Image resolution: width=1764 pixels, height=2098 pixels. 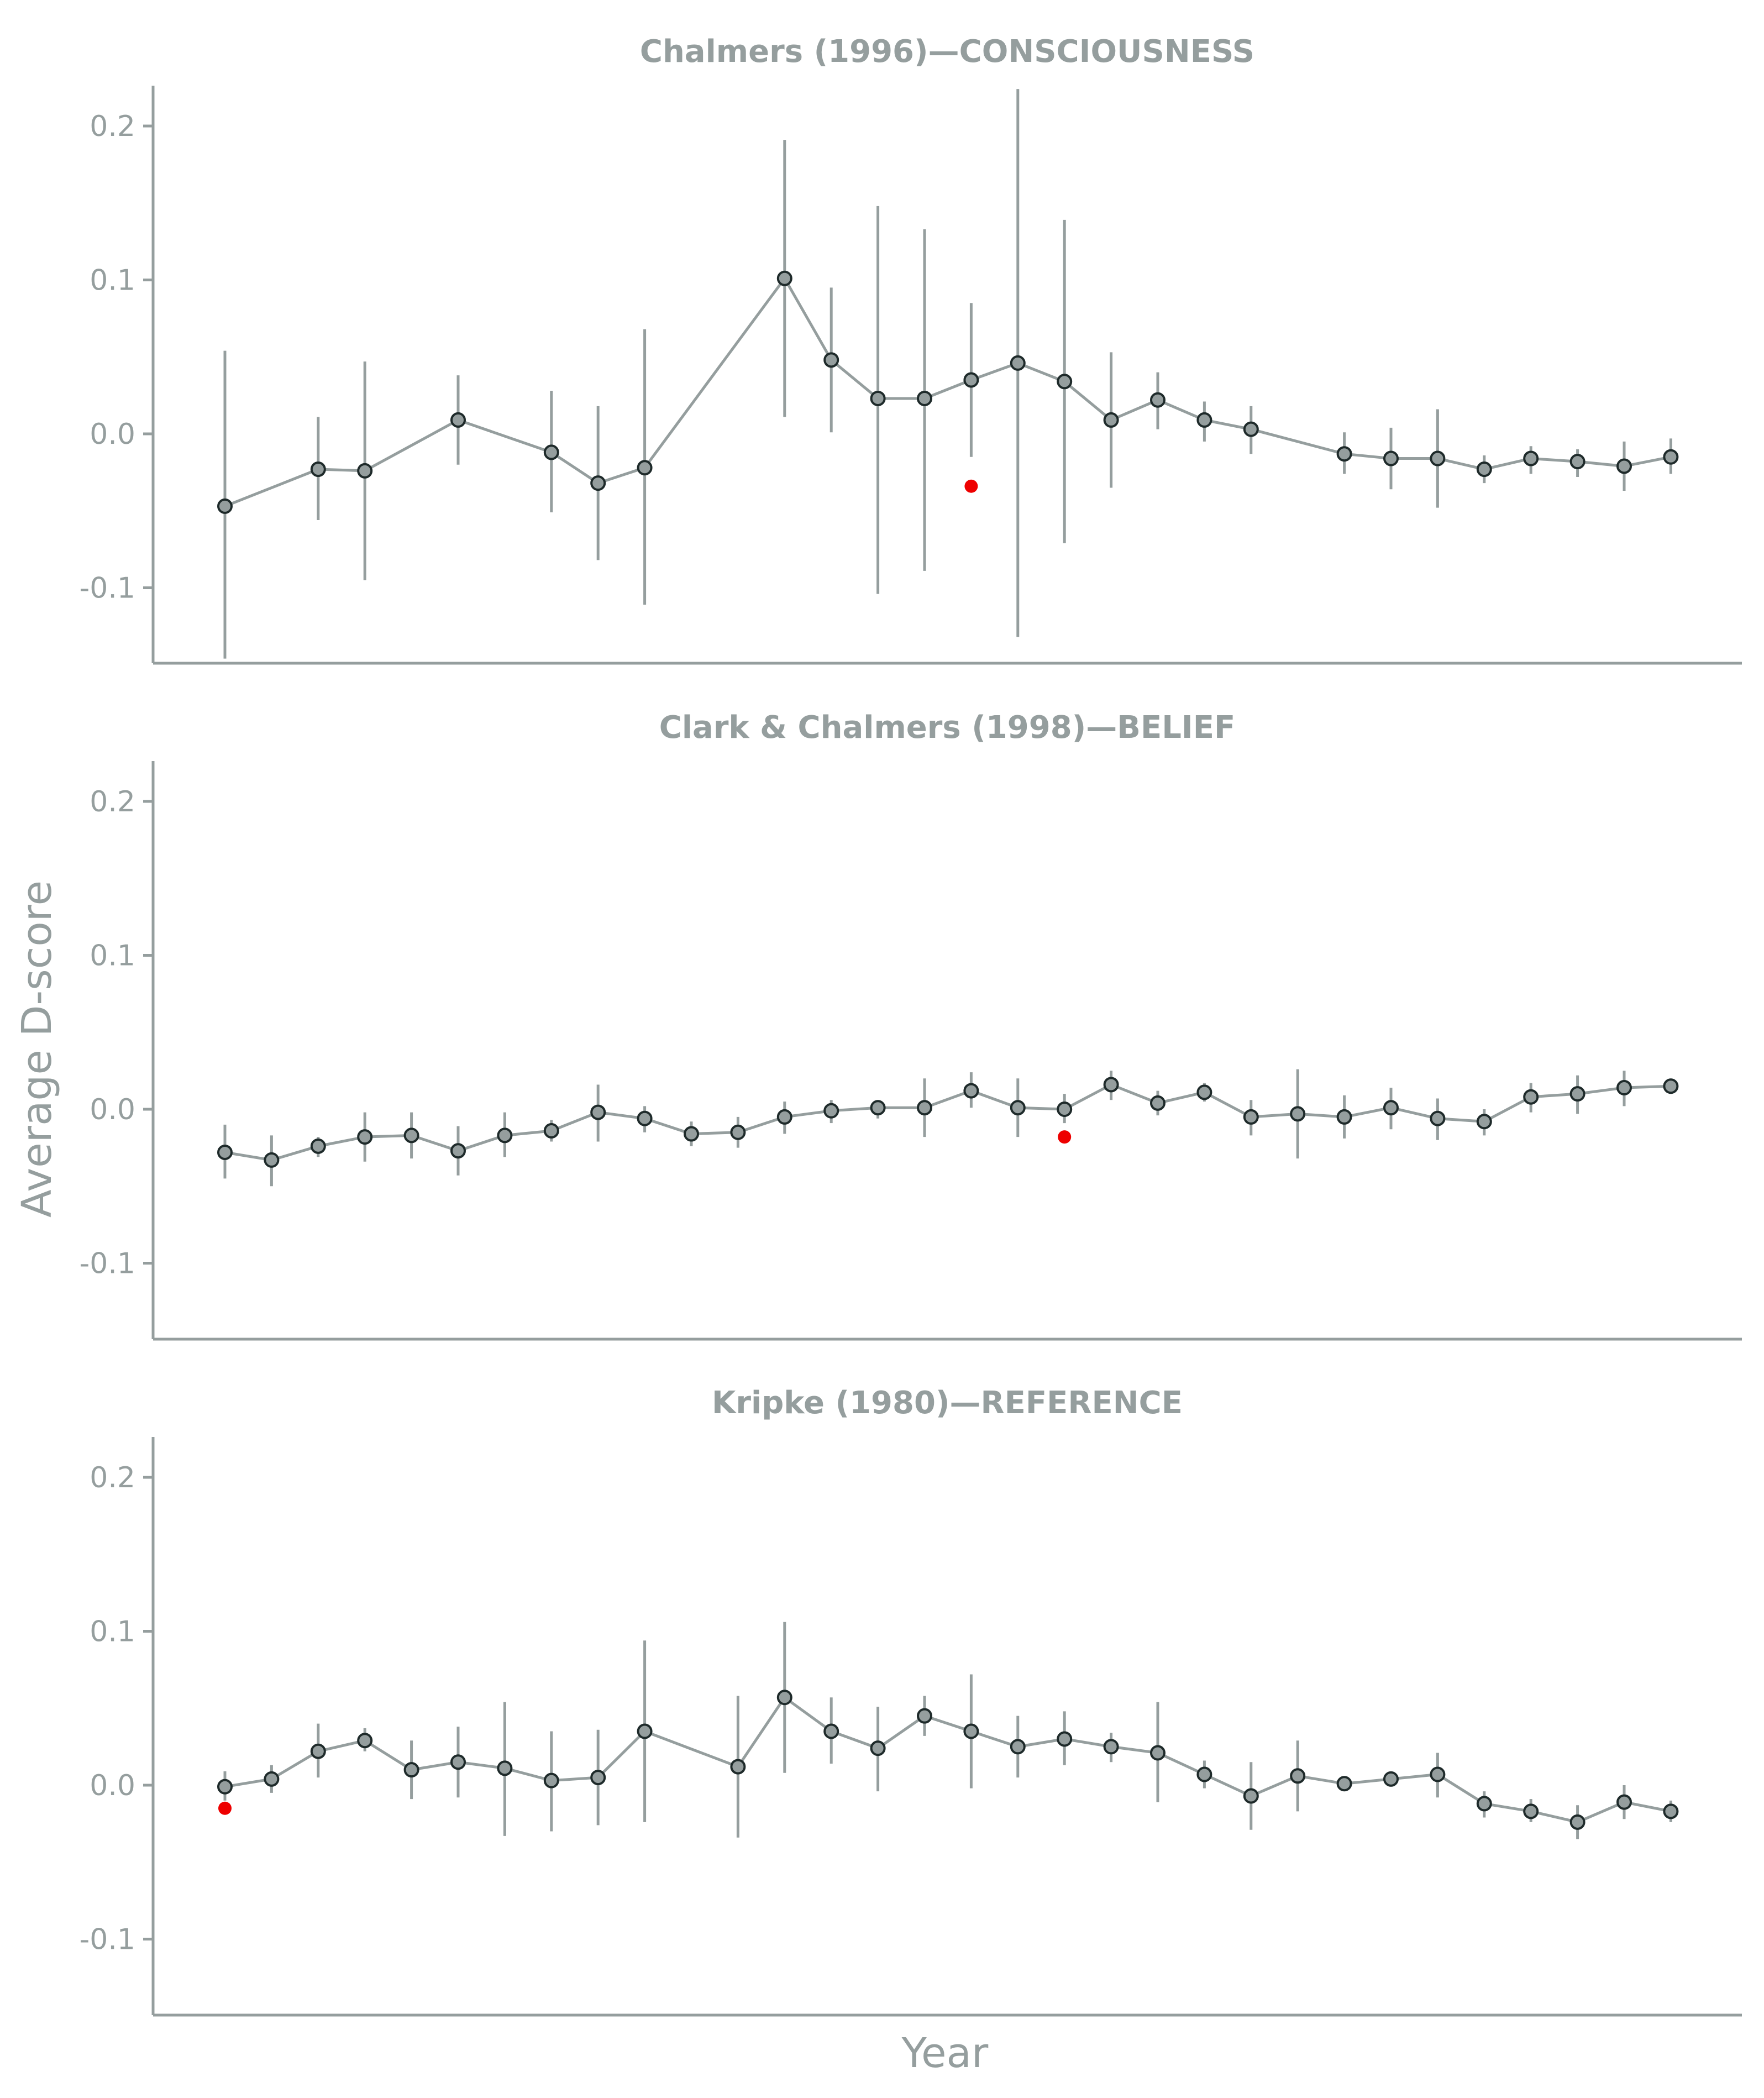 What do you see at coordinates (948, 1403) in the screenshot?
I see `panel-title: Kripke (1980)—REFERENCE` at bounding box center [948, 1403].